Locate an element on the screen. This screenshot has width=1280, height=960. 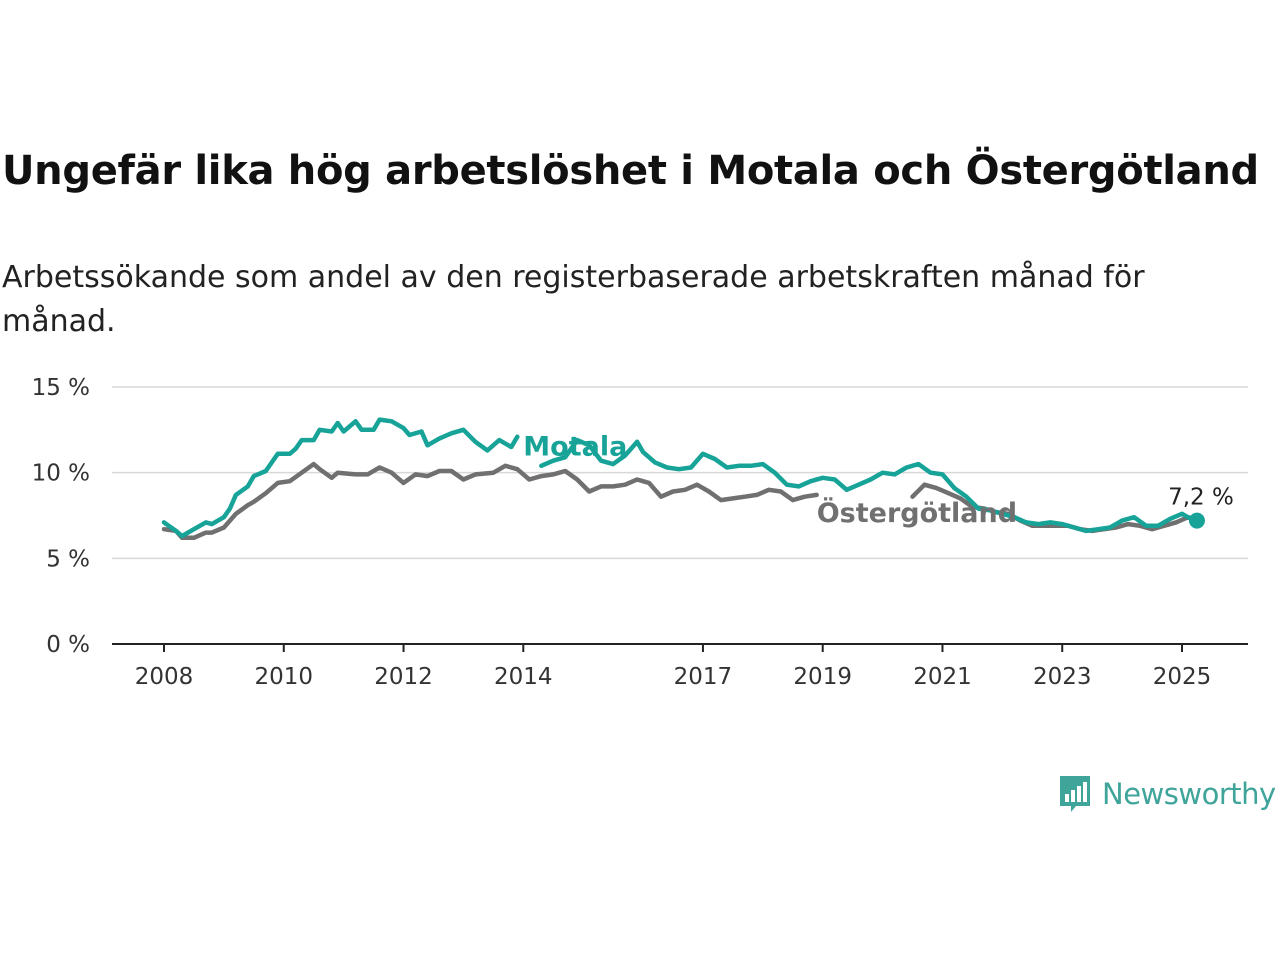
x-tick-label: 2008 is located at coordinates (164, 677).